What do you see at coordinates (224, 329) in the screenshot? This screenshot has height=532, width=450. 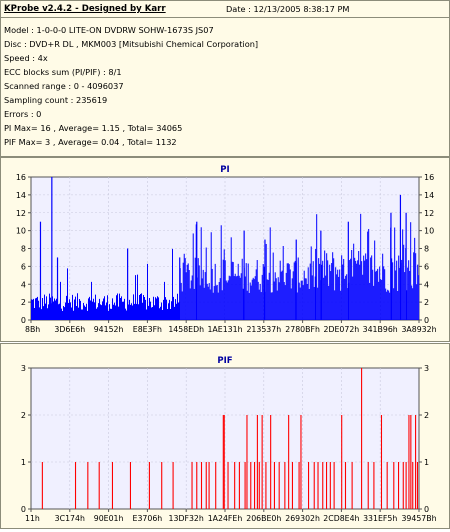 I see `x-tick-label: 1AE131h` at bounding box center [224, 329].